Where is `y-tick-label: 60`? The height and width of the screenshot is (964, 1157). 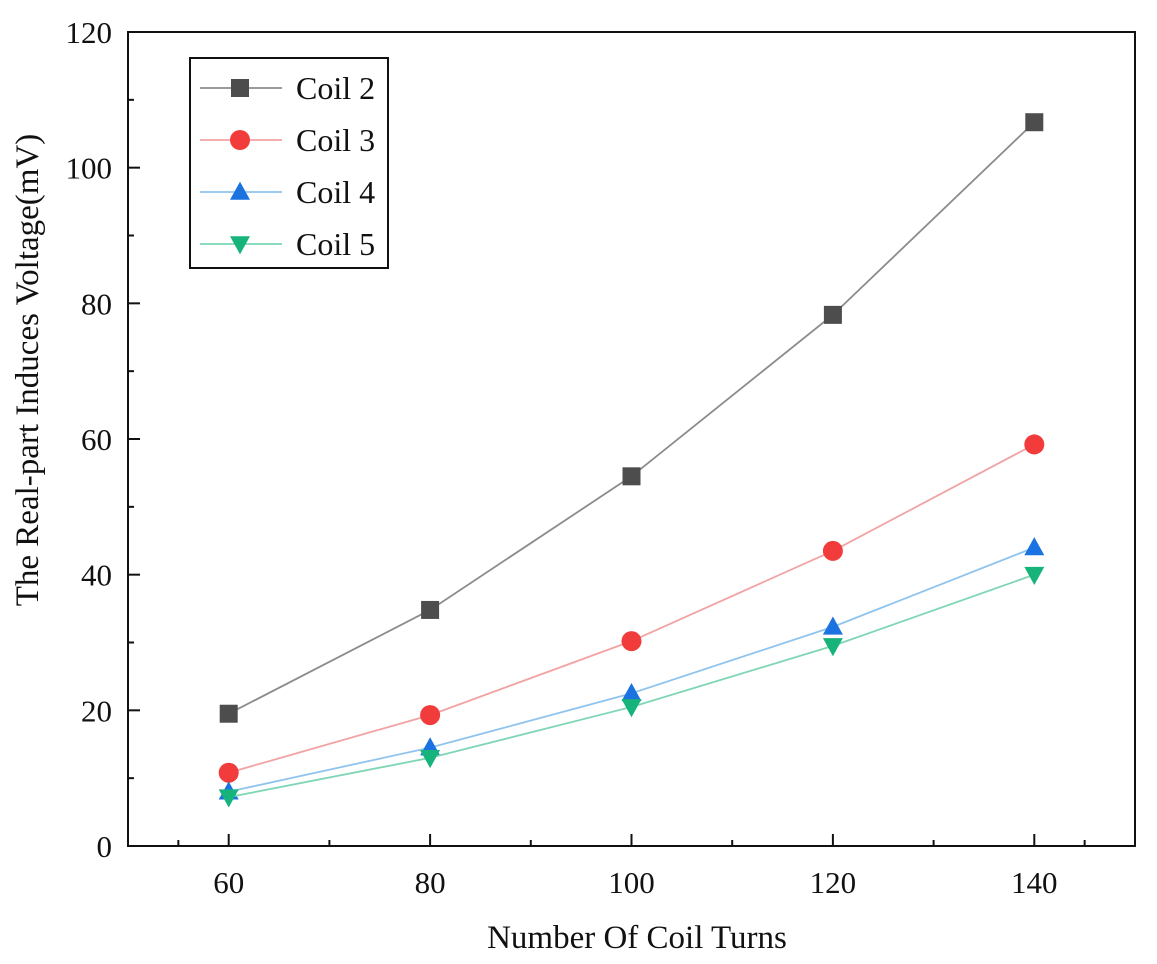
y-tick-label: 60 is located at coordinates (96, 439).